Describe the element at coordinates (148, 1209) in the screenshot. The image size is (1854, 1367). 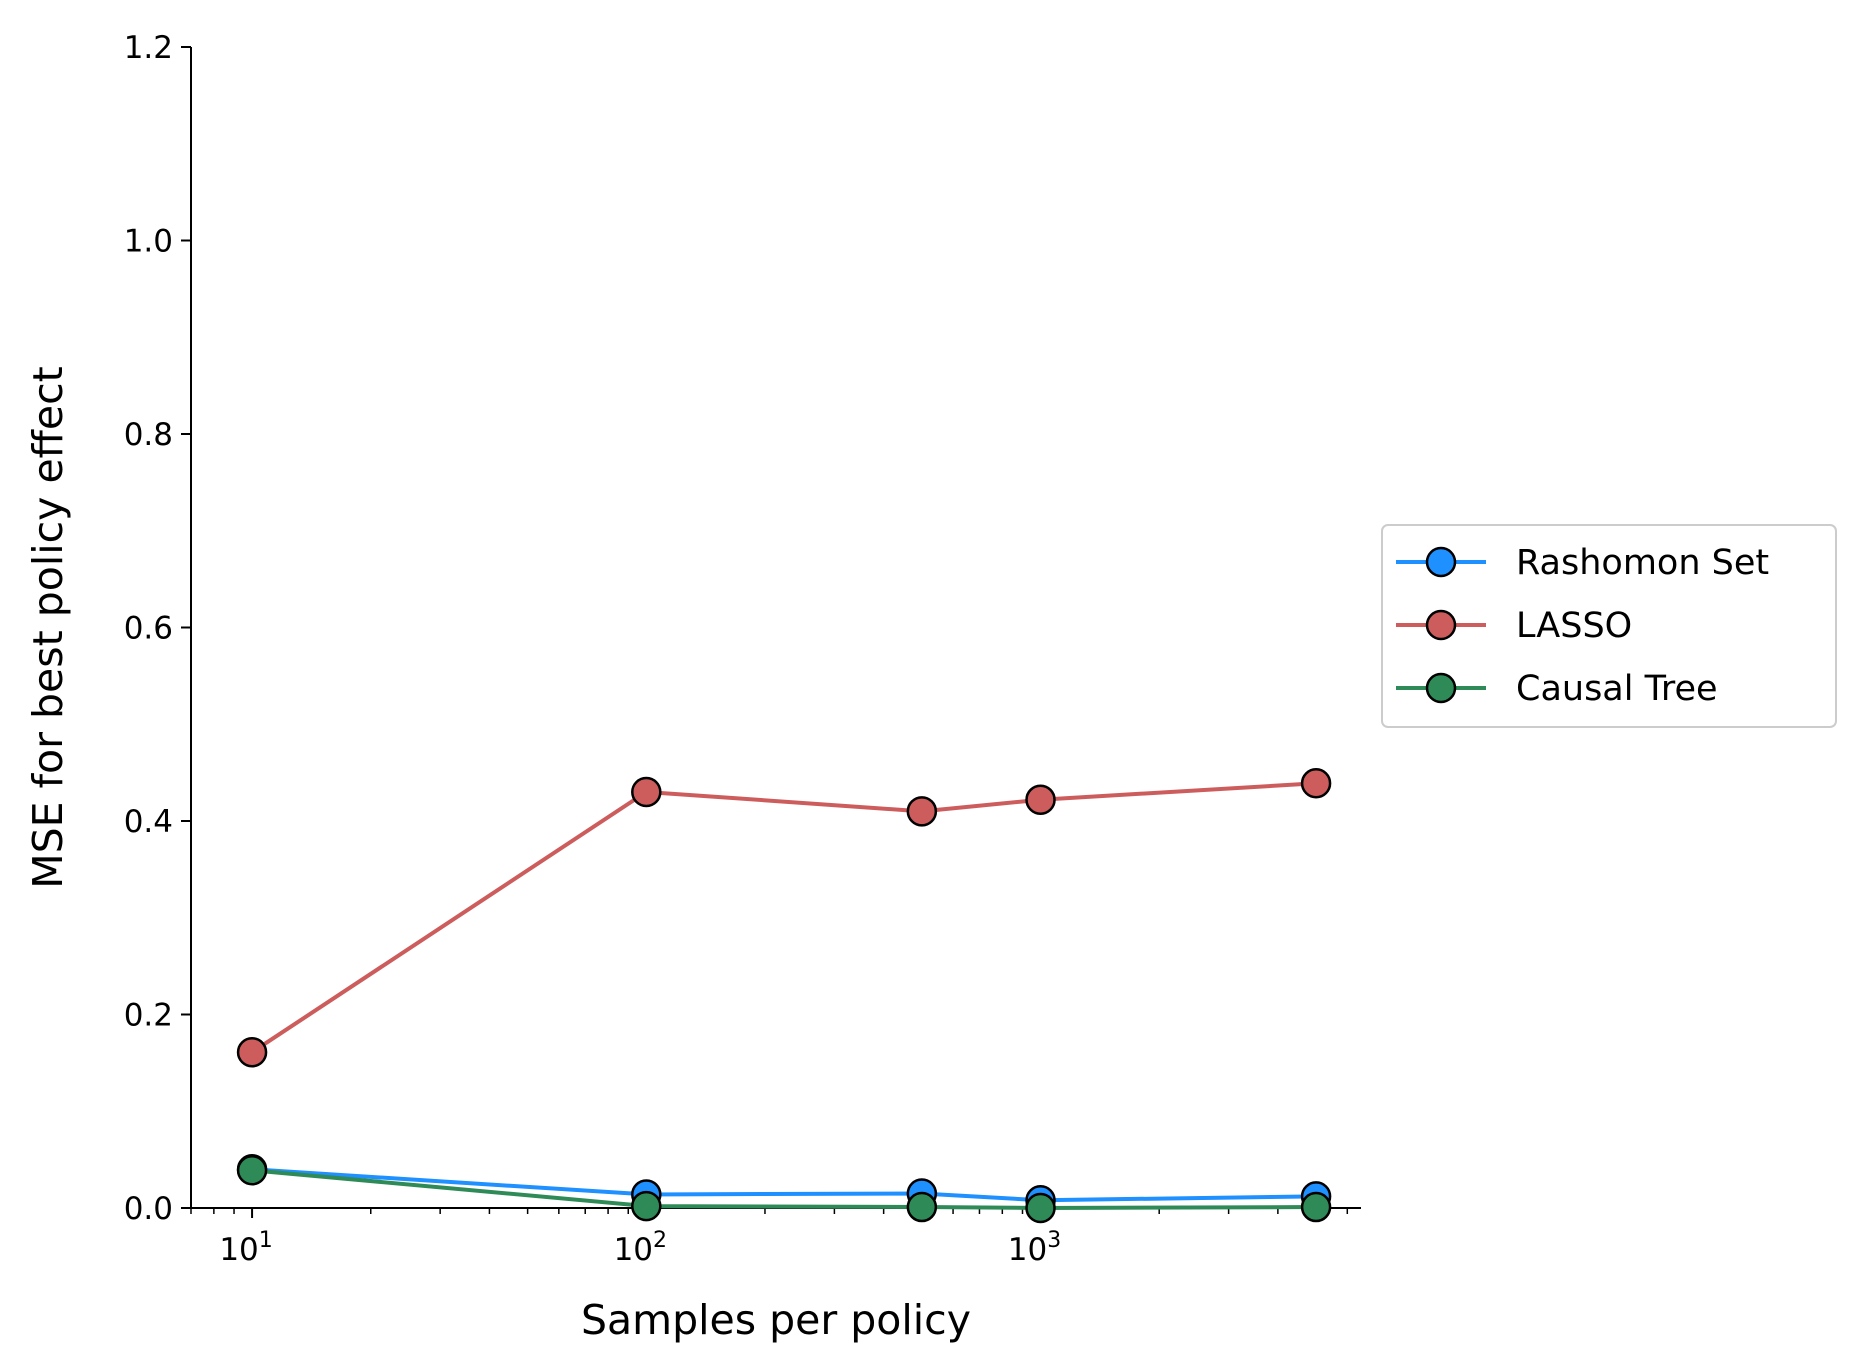
I see `y-tick-label: 0.0` at that location.